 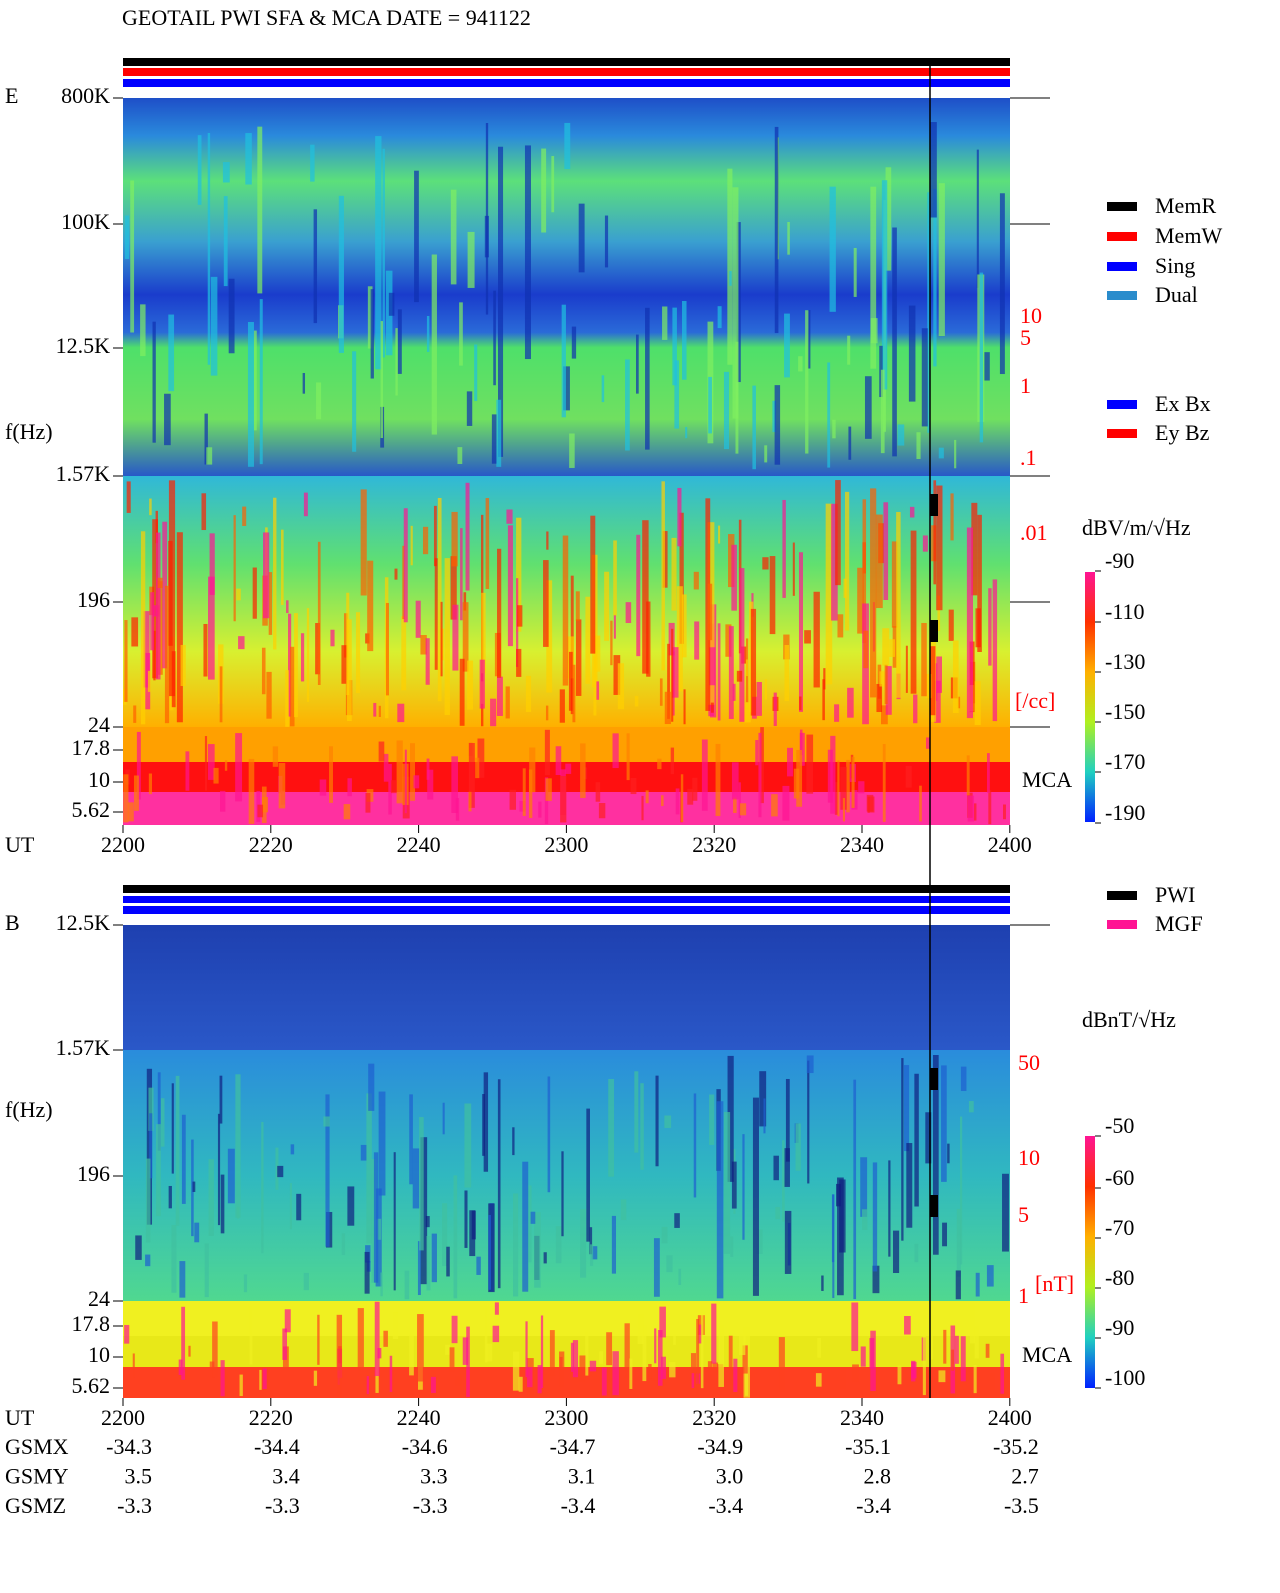 What do you see at coordinates (425, 1446) in the screenshot?
I see `orbit-value: -34.6` at bounding box center [425, 1446].